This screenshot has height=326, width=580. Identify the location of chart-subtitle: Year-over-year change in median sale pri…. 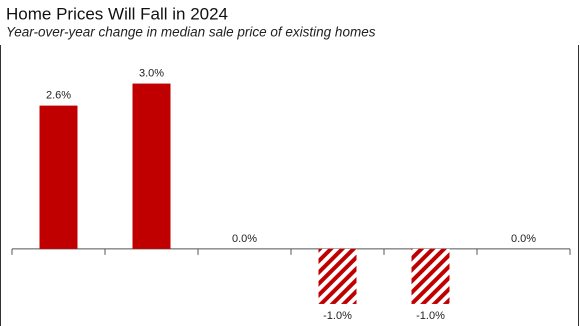
(191, 32).